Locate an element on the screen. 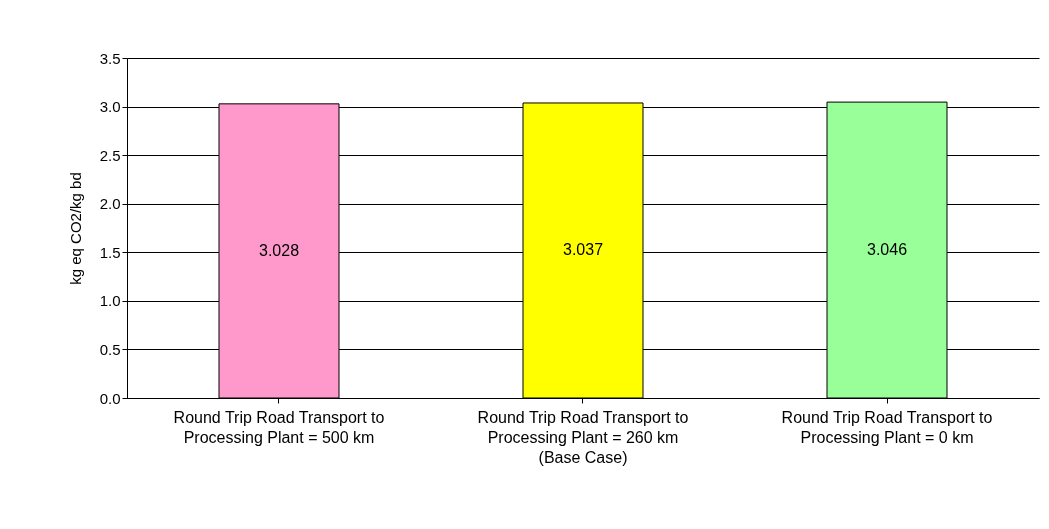 The width and height of the screenshot is (1049, 529). y-tick-label: 2.5 is located at coordinates (110, 155).